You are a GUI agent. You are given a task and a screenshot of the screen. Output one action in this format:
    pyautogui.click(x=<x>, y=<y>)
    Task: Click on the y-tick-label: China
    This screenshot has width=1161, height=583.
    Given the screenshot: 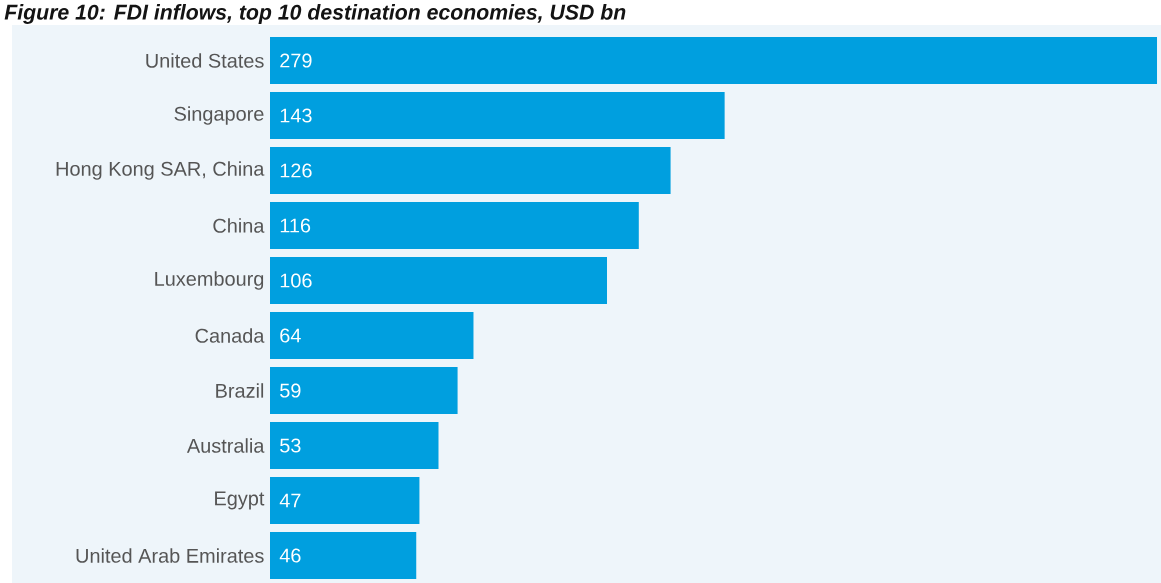 What is the action you would take?
    pyautogui.click(x=239, y=225)
    